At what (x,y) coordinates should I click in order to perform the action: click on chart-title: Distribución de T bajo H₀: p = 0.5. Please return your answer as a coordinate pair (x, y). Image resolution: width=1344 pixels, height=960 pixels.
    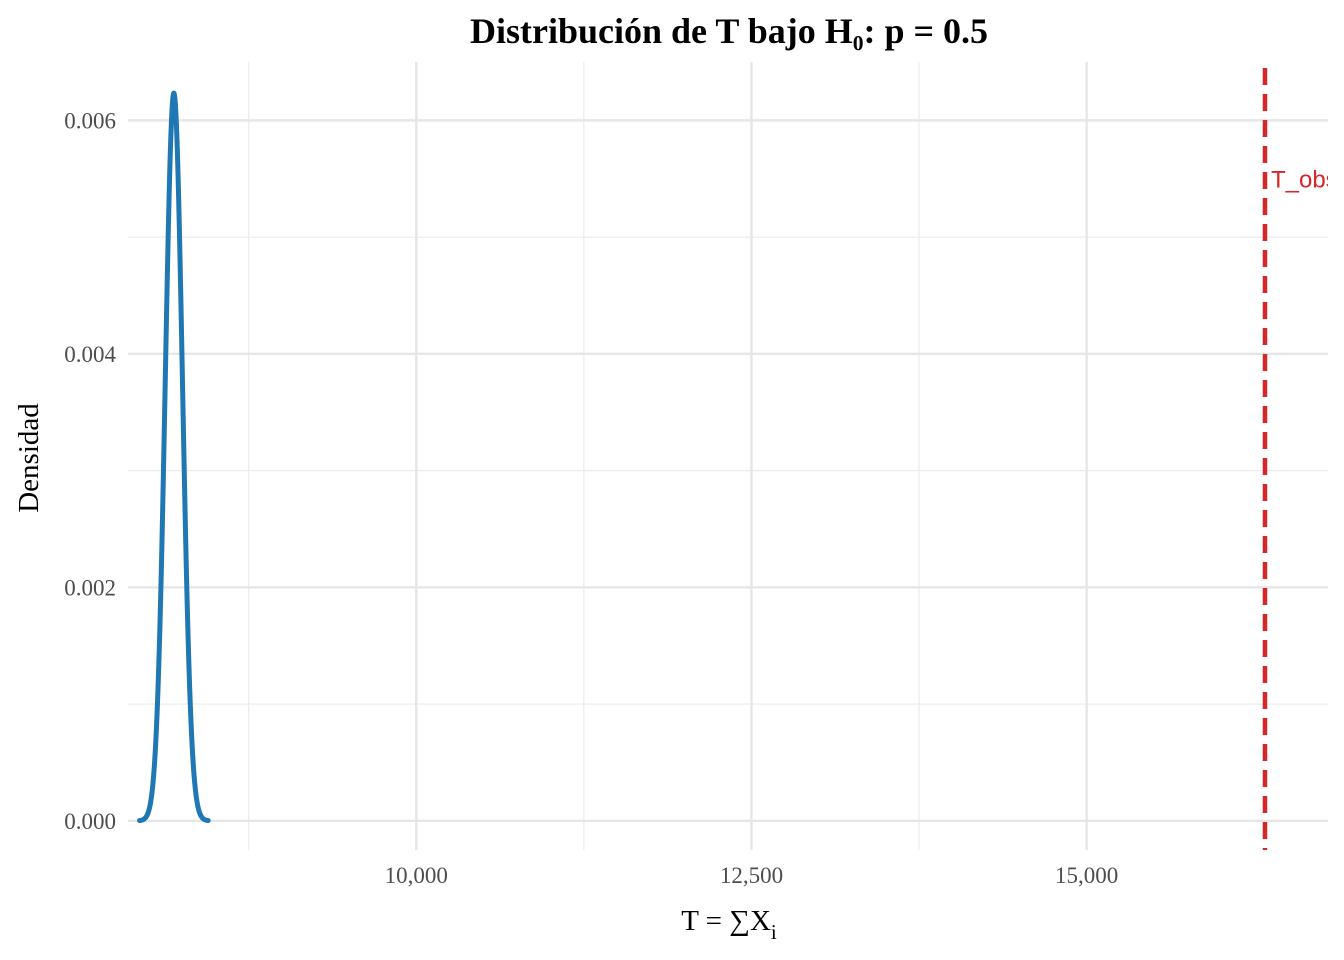
    Looking at the image, I should click on (729, 31).